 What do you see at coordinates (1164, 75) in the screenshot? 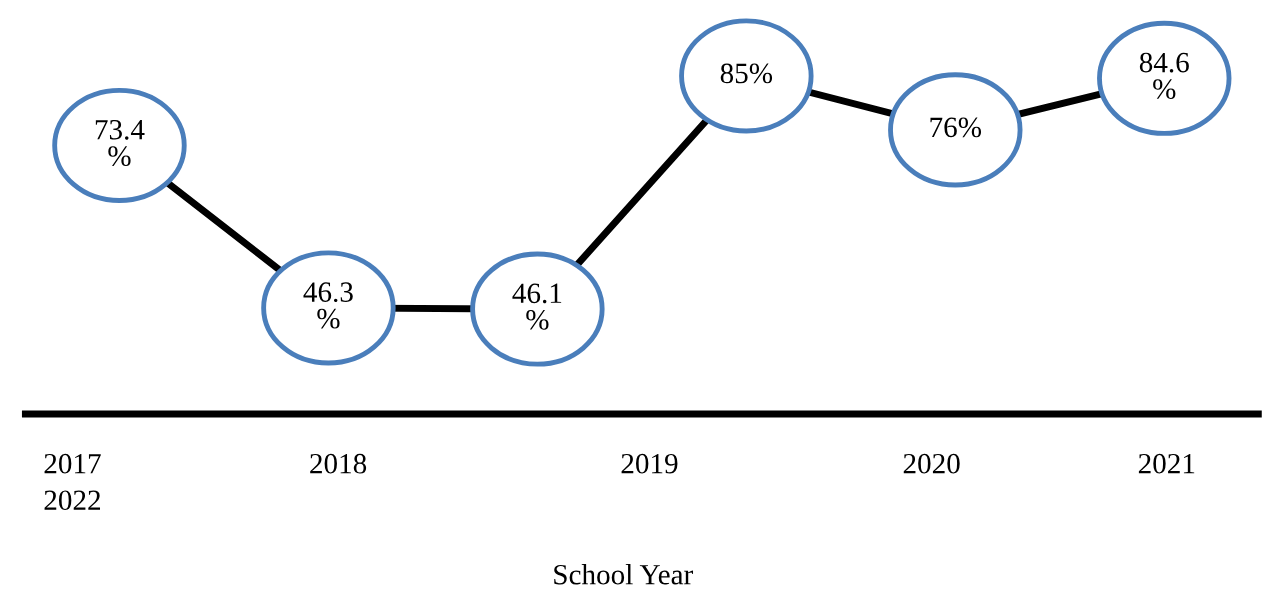
I see `data-label: 84.6 %` at bounding box center [1164, 75].